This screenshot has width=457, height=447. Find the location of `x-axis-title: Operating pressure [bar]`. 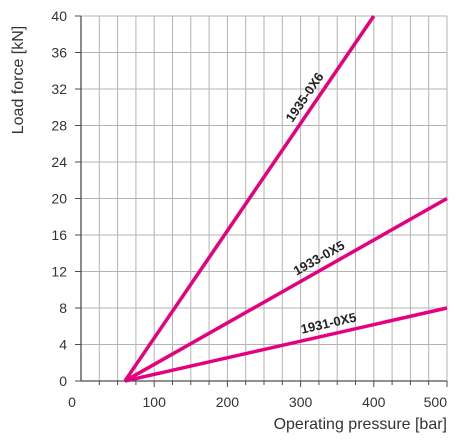

x-axis-title: Operating pressure [bar] is located at coordinates (360, 424).